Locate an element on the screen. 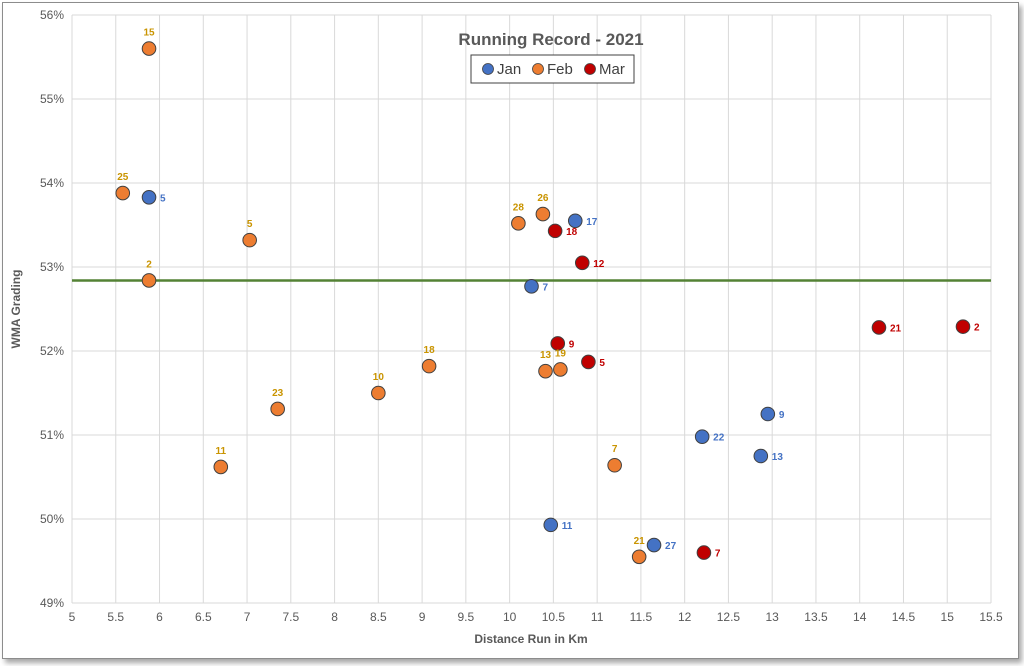 This screenshot has height=666, width=1024. chart-title: Running Record - 2021 is located at coordinates (550, 39).